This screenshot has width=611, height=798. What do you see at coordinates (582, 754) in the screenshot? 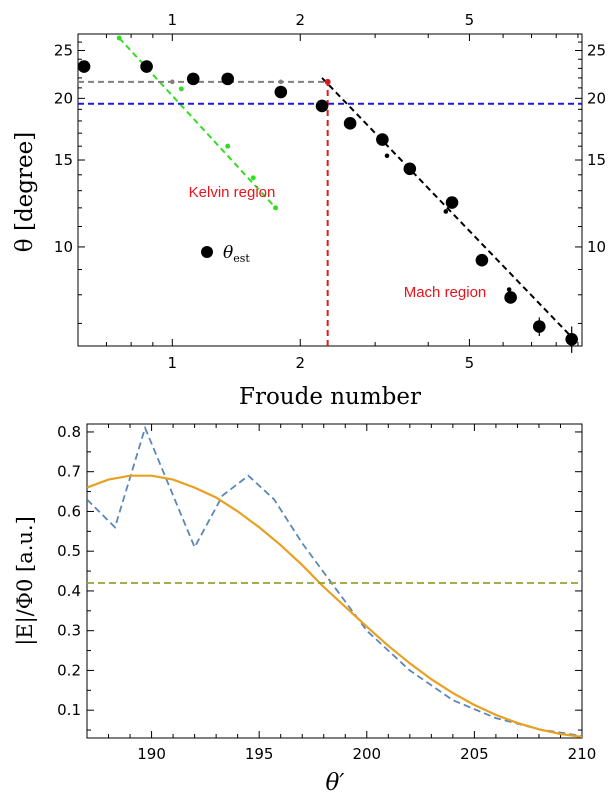
I see `bottom-x-tick-label: 210` at bounding box center [582, 754].